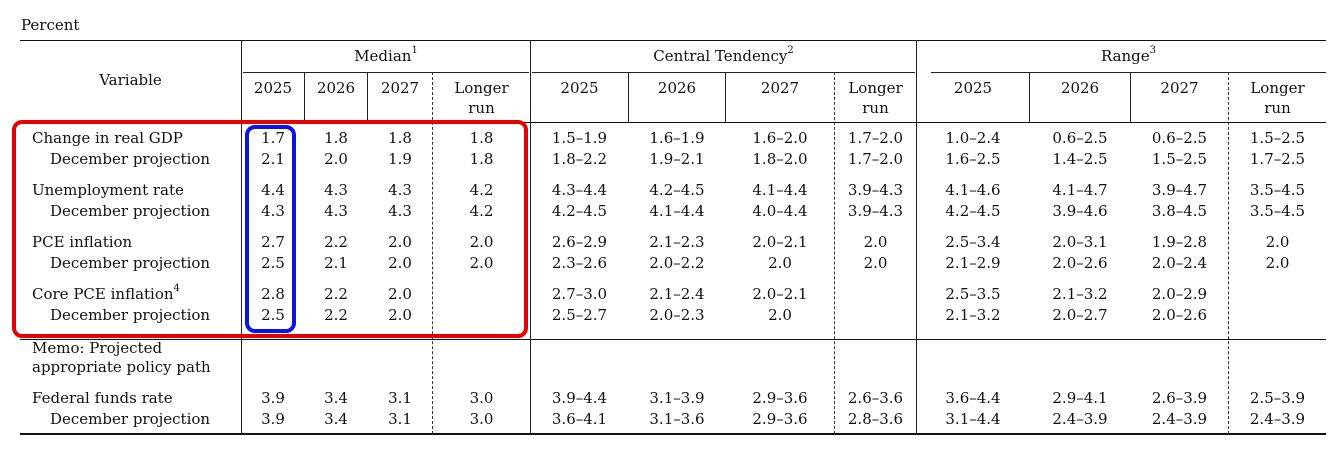 The image size is (1344, 449). I want to click on median-cell: 3.4, so click(336, 419).